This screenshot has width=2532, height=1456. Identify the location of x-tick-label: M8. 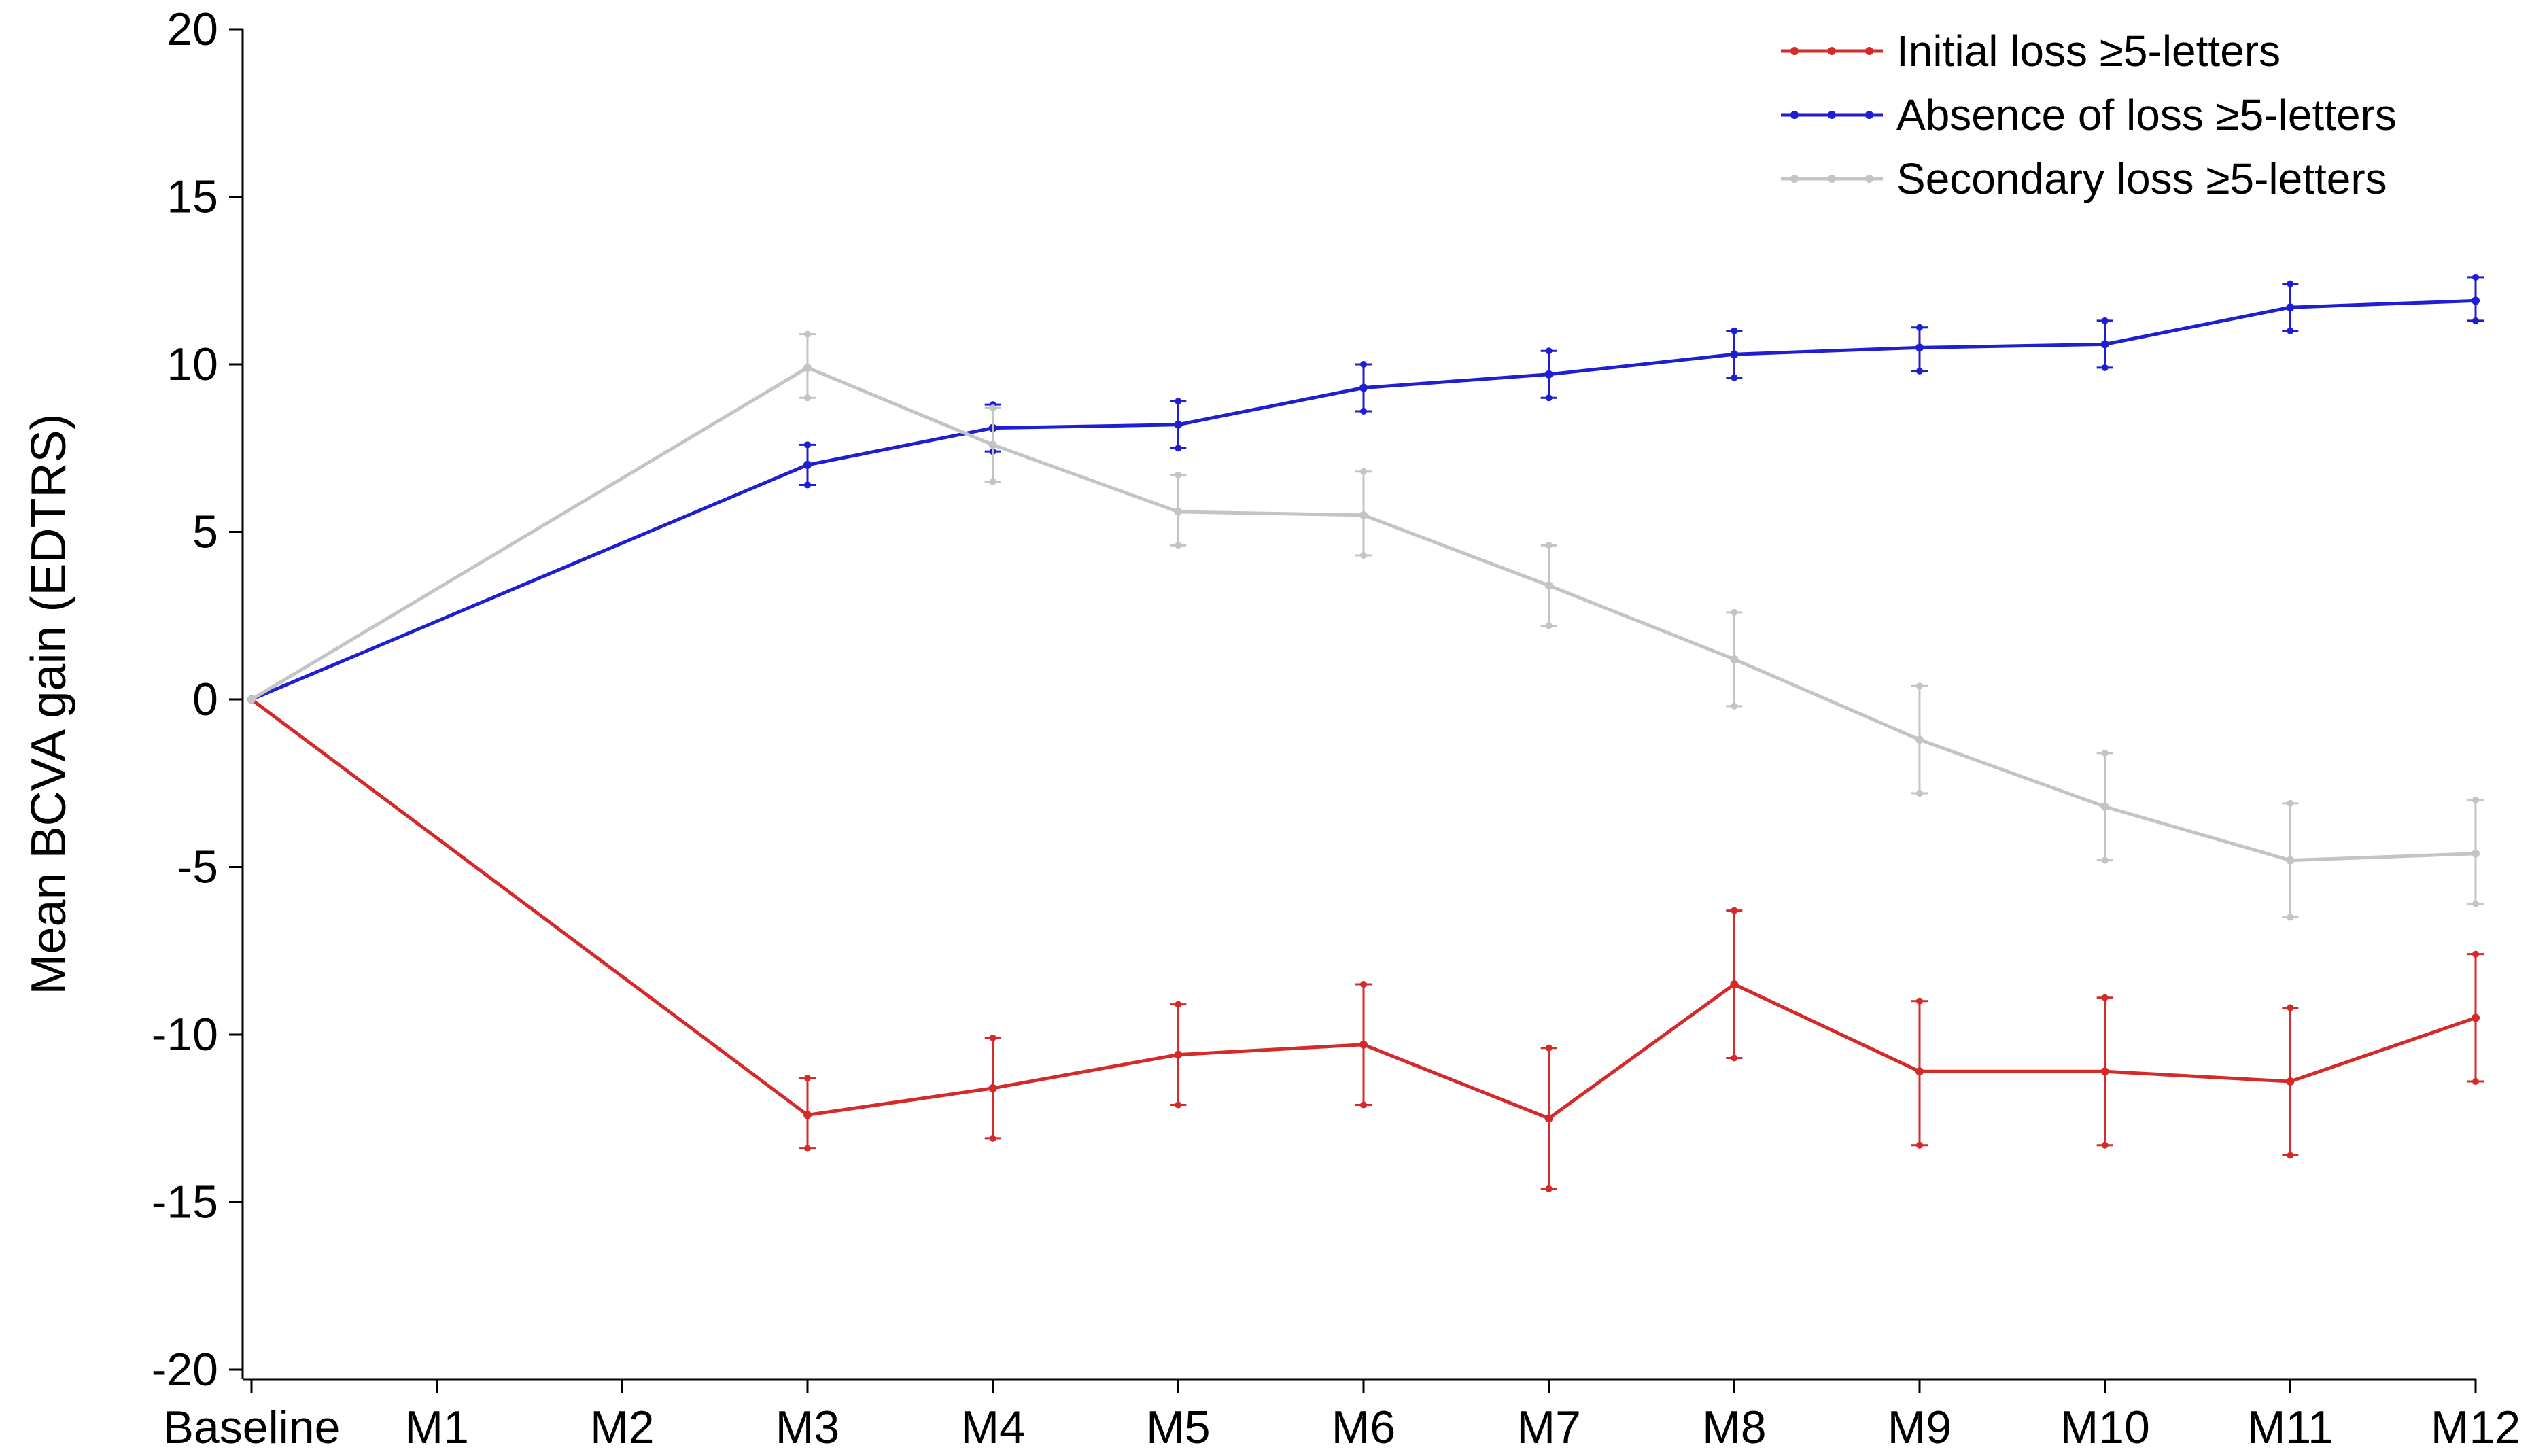
(1734, 1428).